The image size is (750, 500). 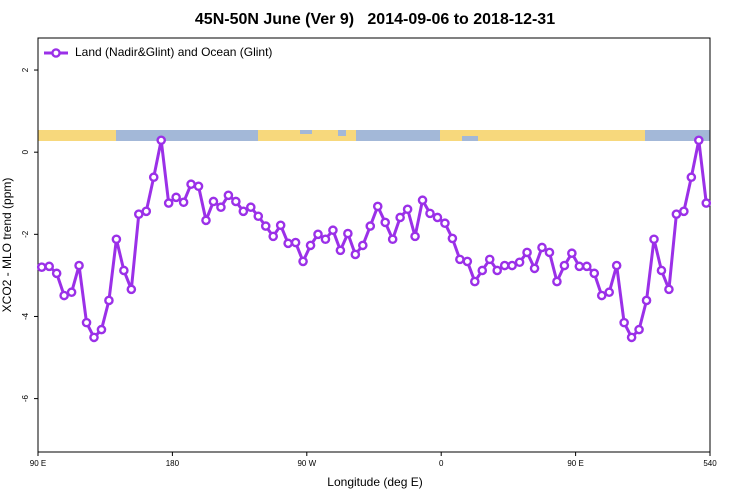 What do you see at coordinates (470, 138) in the screenshot?
I see `sea-band` at bounding box center [470, 138].